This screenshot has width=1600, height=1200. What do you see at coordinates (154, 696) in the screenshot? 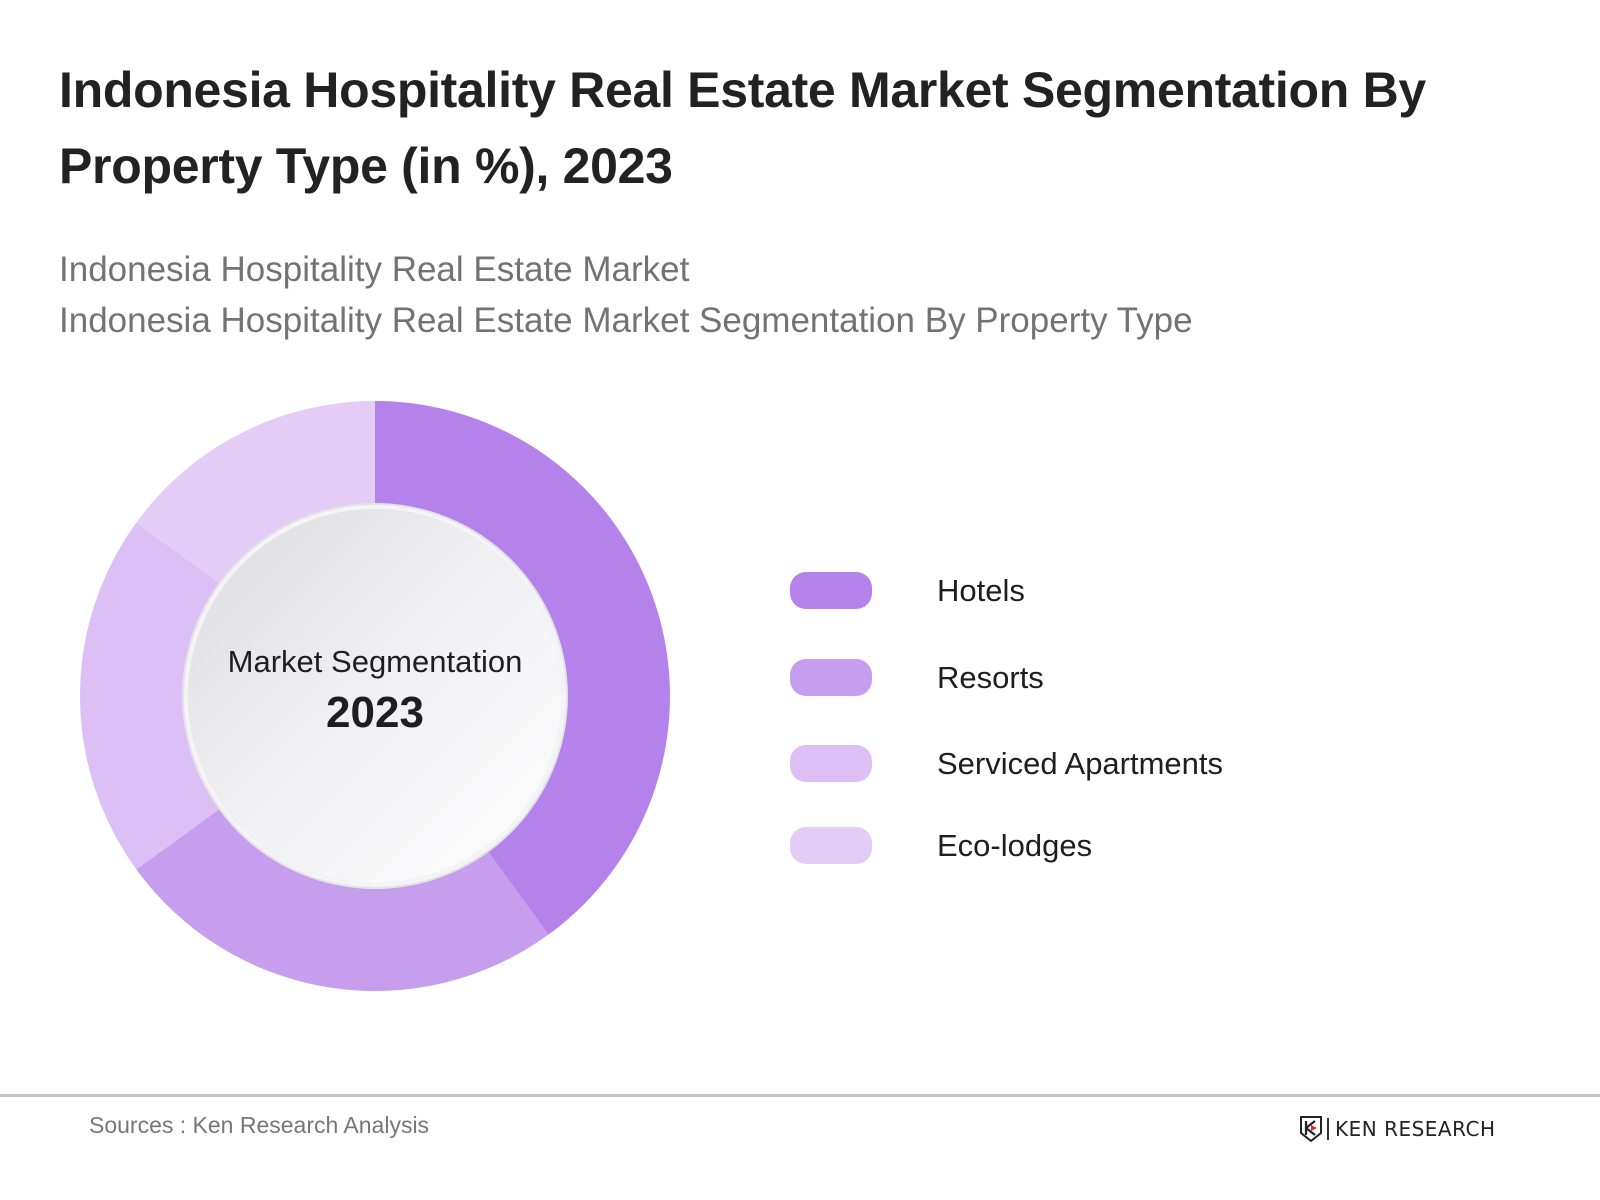
I see `donut-segment-serviced-apartments` at bounding box center [154, 696].